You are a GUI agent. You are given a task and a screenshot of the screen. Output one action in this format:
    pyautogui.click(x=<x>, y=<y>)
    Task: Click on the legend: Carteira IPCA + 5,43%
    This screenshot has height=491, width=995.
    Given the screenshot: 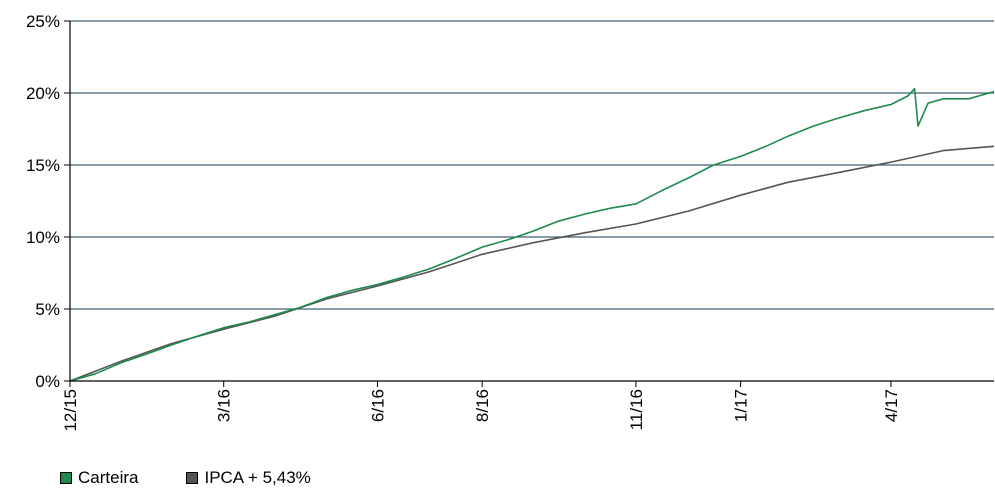 What is the action you would take?
    pyautogui.click(x=209, y=478)
    